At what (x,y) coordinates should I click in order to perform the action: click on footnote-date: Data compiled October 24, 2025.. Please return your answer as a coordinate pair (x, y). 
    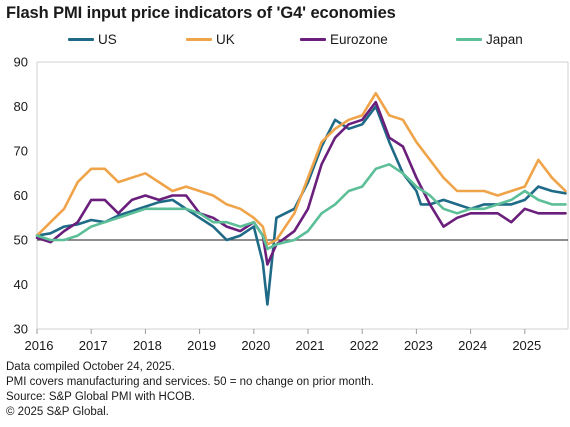
    Looking at the image, I should click on (90, 367).